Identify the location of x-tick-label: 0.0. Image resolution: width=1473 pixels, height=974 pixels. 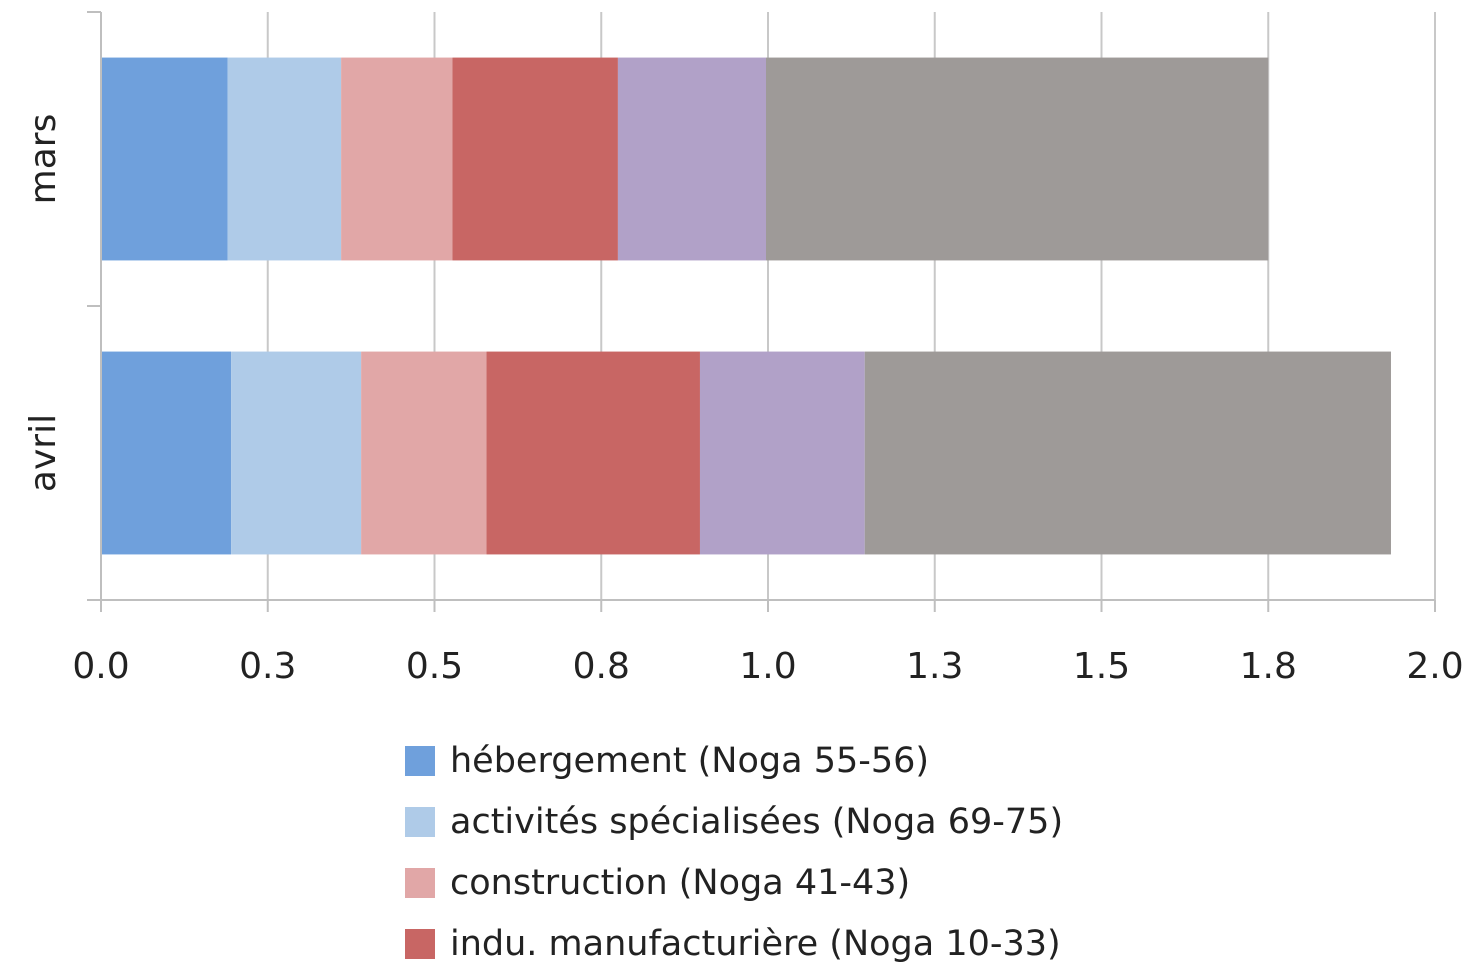
(100, 666).